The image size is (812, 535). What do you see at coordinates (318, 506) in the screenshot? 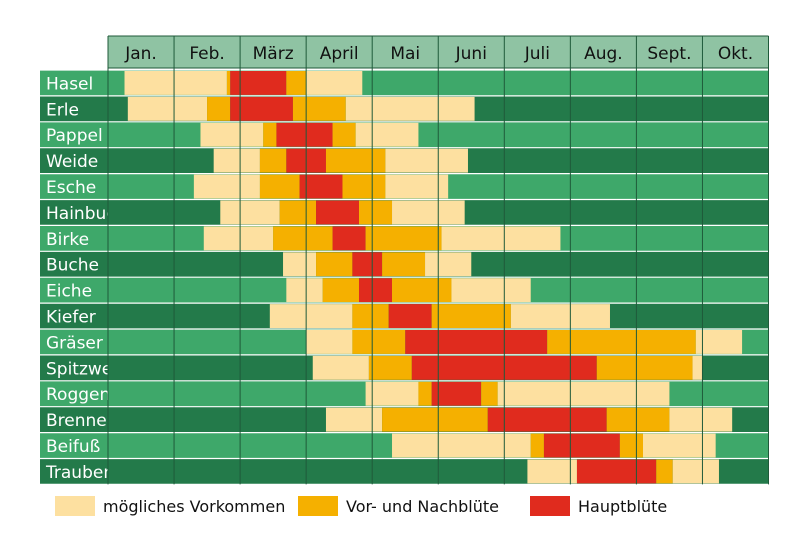
I see `legend-swatch-vornach` at bounding box center [318, 506].